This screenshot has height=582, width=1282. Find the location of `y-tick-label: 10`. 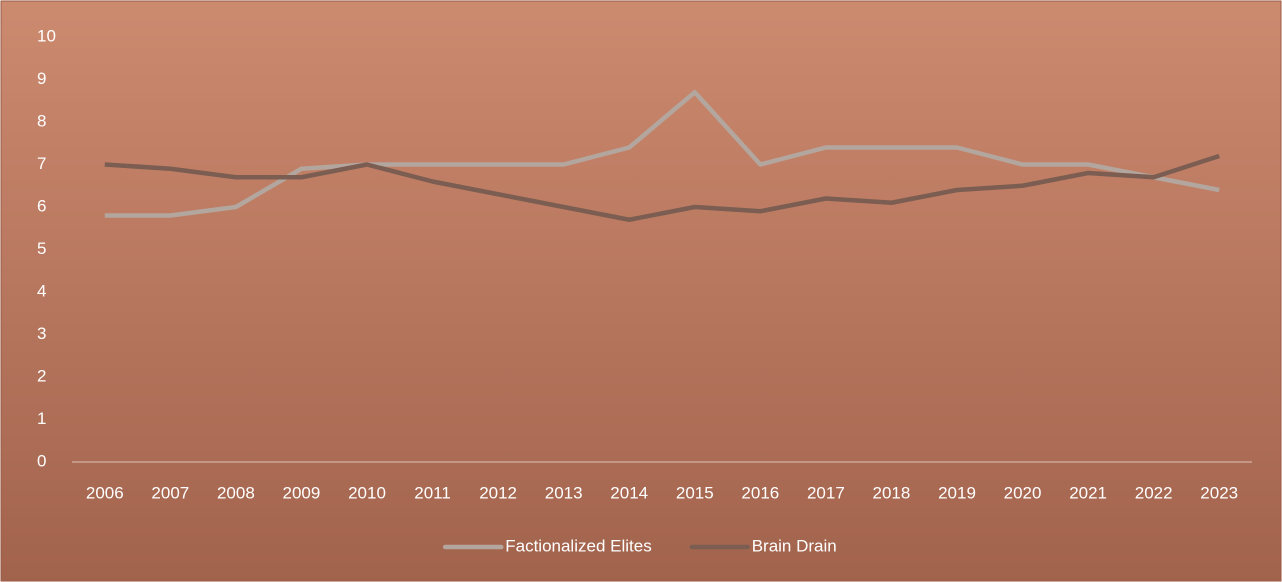

y-tick-label: 10 is located at coordinates (46, 35).